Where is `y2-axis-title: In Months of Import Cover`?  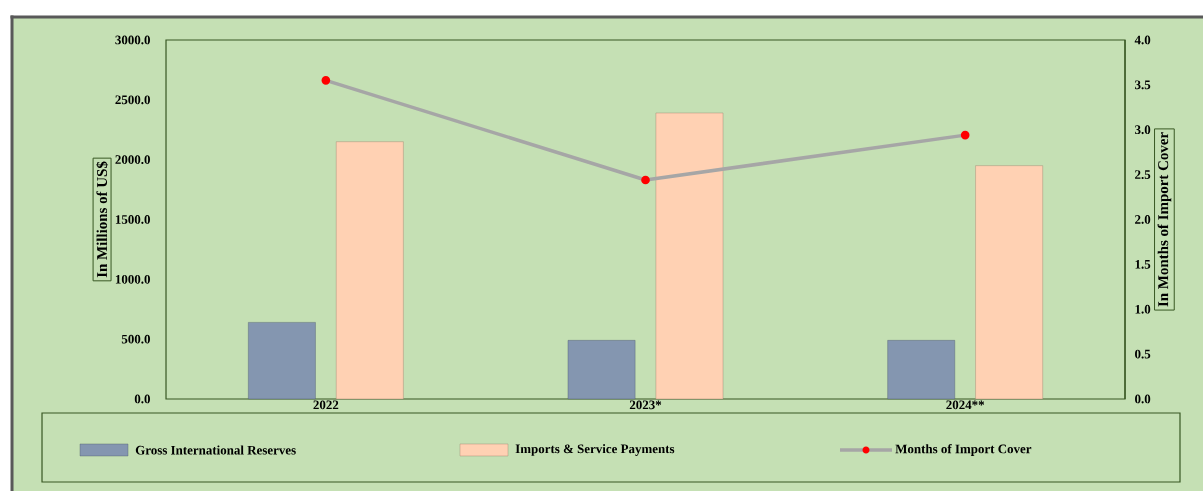
y2-axis-title: In Months of Import Cover is located at coordinates (1164, 219).